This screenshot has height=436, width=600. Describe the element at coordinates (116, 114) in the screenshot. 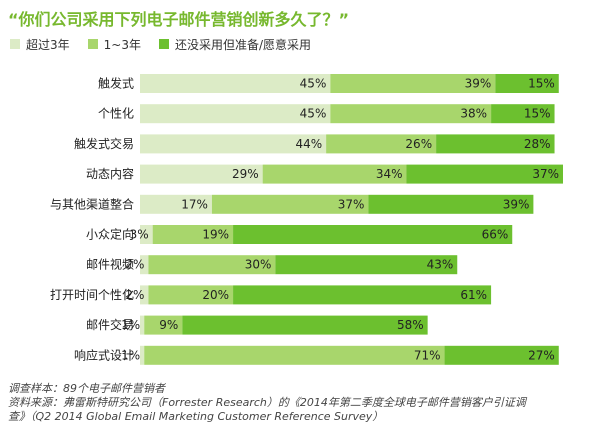

I see `category-label: 个性化` at that location.